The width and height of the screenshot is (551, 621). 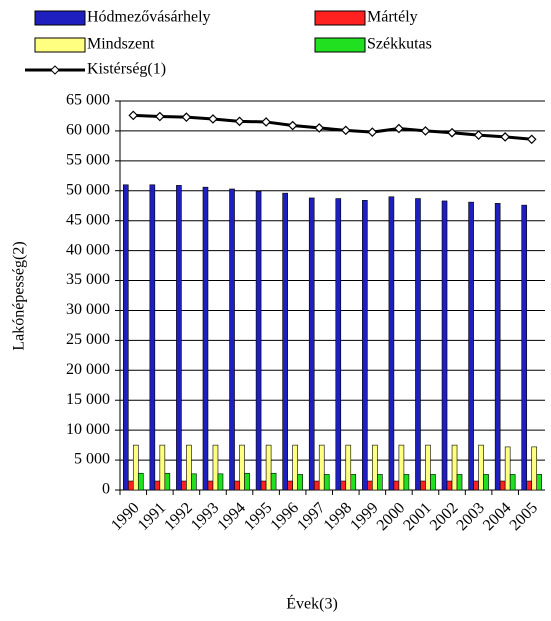 I want to click on x-tick-label: 2005, so click(x=523, y=516).